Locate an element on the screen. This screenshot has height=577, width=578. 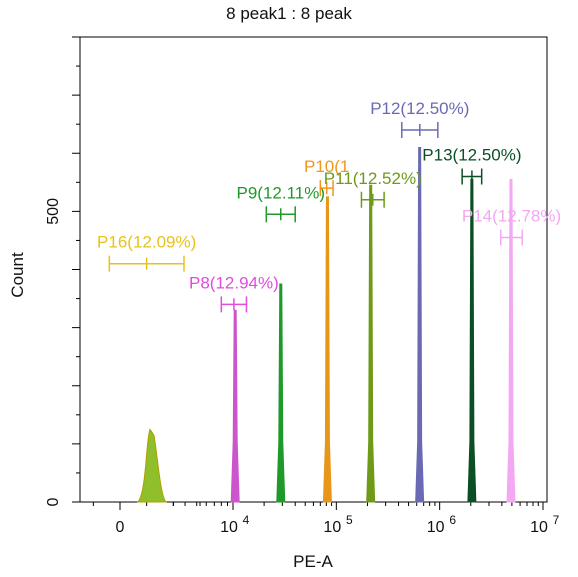
gate-P16-label: P16(12.09%) is located at coordinates (146, 242).